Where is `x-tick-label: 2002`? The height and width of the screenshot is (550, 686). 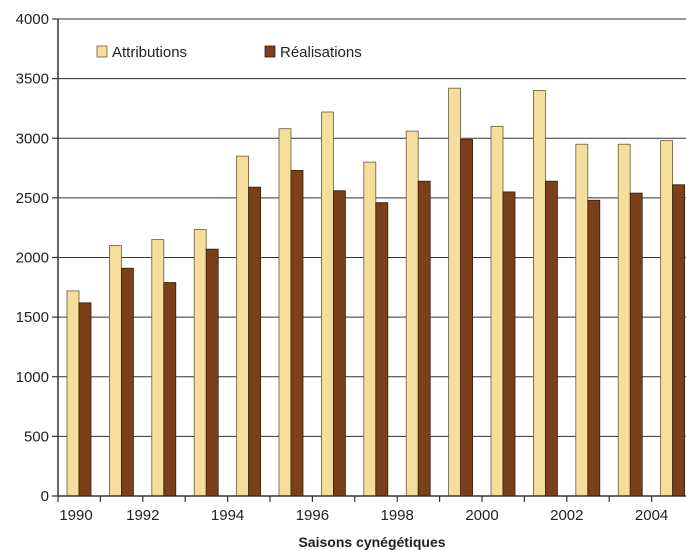 x-tick-label: 2002 is located at coordinates (566, 515).